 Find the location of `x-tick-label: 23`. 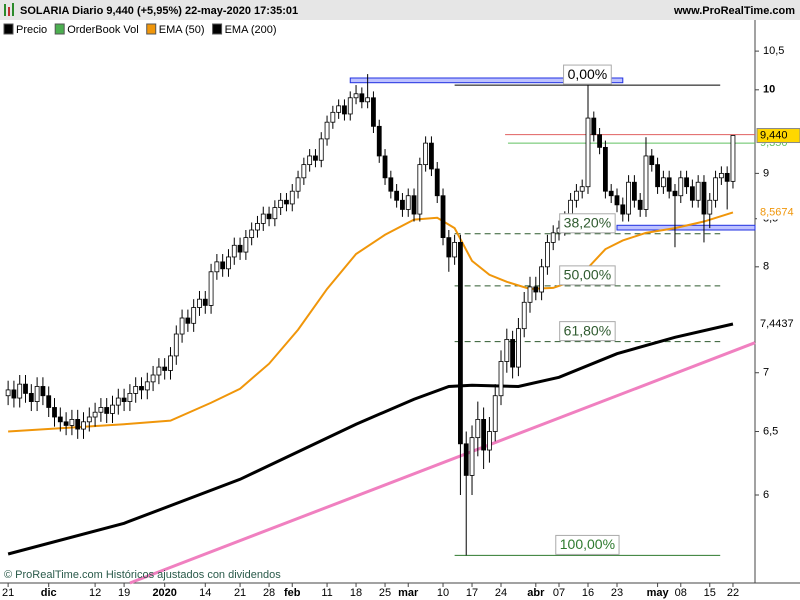

x-tick-label: 23 is located at coordinates (617, 593).